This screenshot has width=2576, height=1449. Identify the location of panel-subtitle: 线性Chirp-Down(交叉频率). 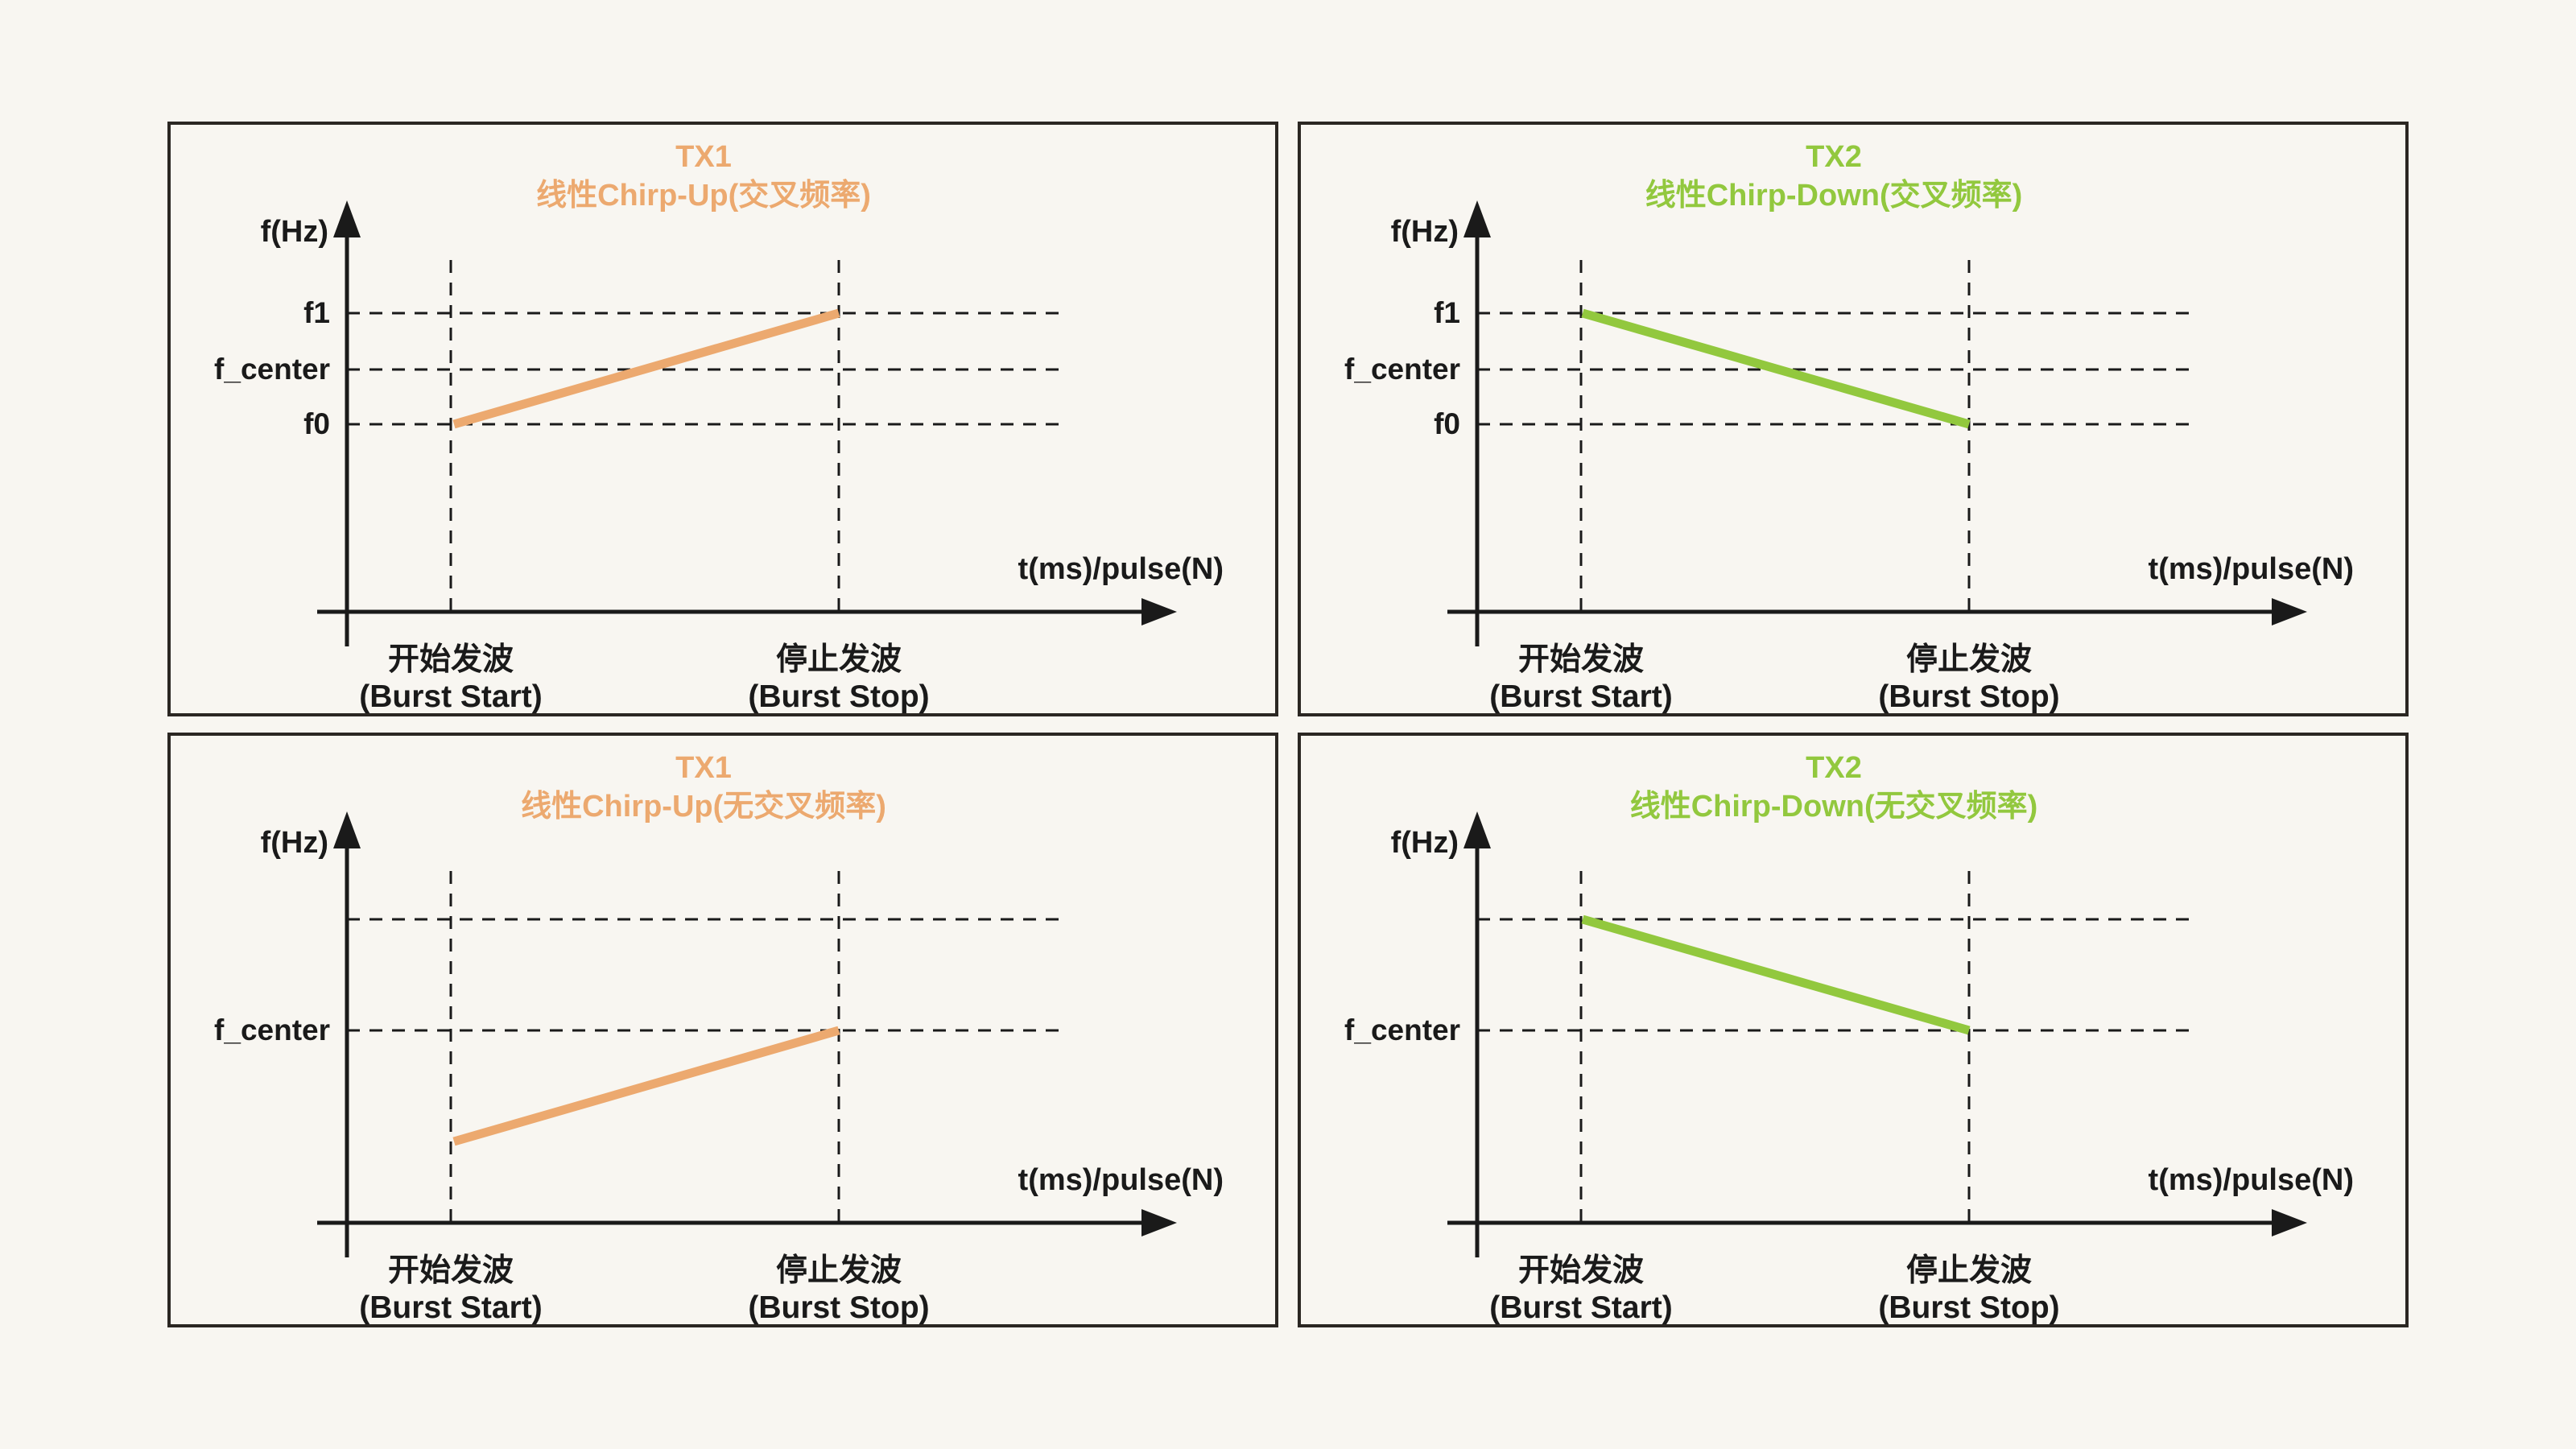
(1834, 196).